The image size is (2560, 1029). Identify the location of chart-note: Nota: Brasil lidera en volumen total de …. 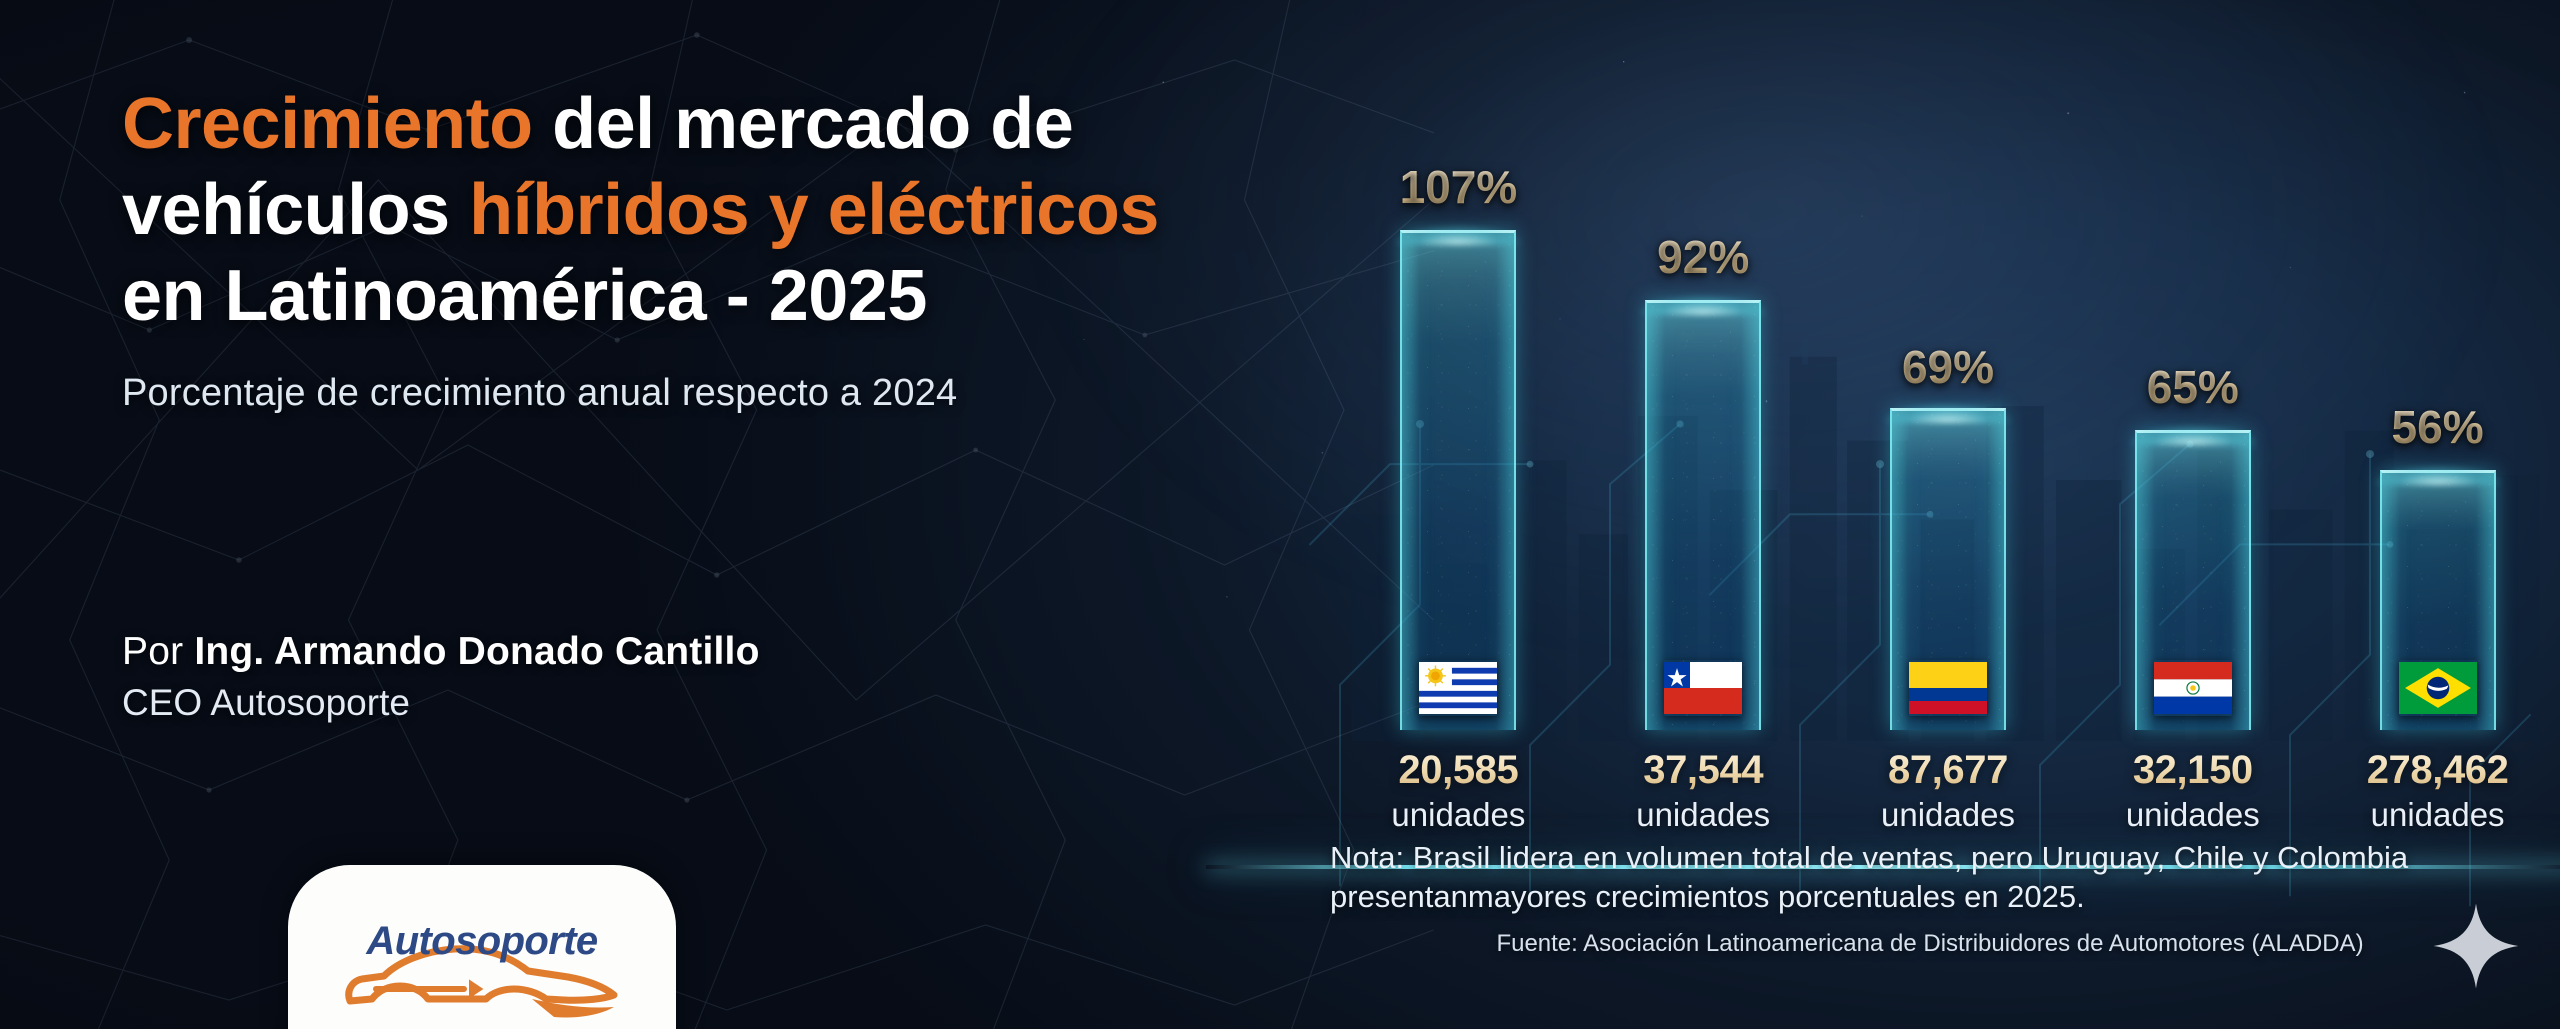
(1869, 877).